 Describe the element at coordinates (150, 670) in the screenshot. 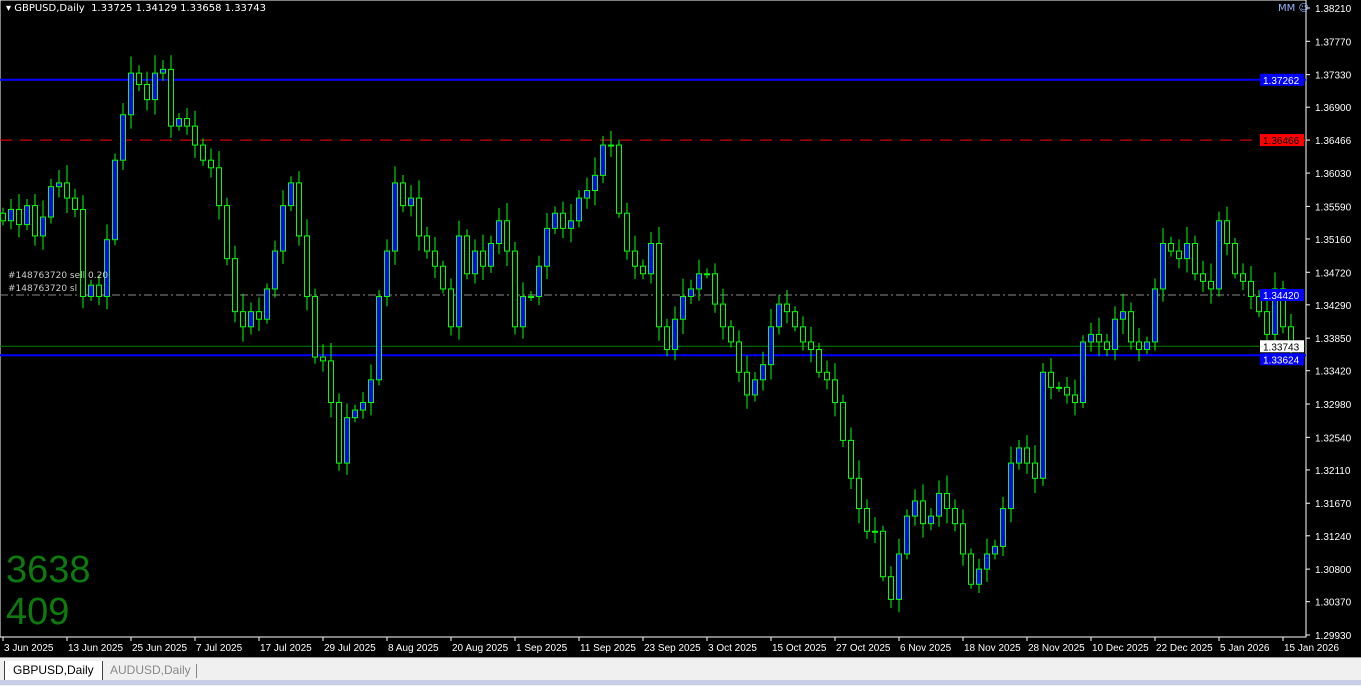

I see `tab-audusd: AUDUSD,Daily` at that location.